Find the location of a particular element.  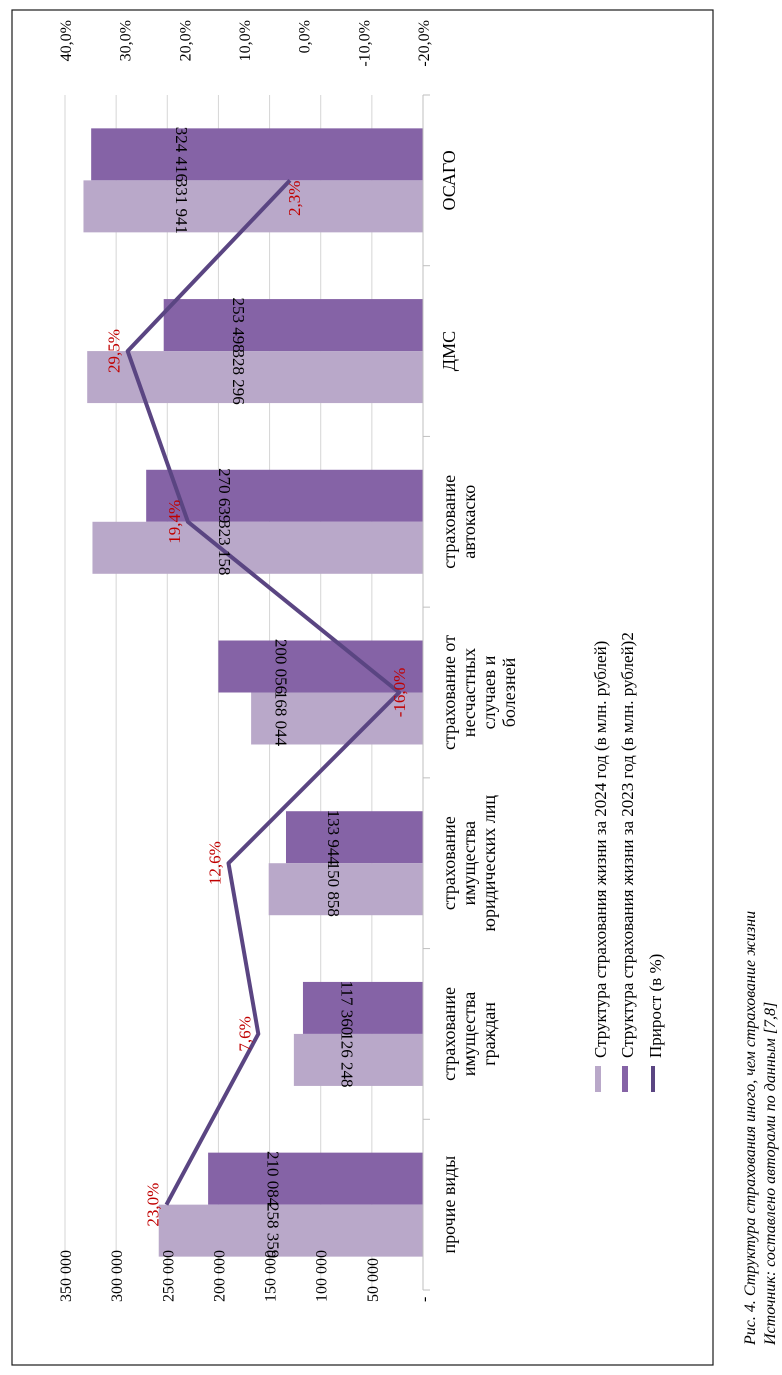

category-label: страхование от is located at coordinates (449, 692).